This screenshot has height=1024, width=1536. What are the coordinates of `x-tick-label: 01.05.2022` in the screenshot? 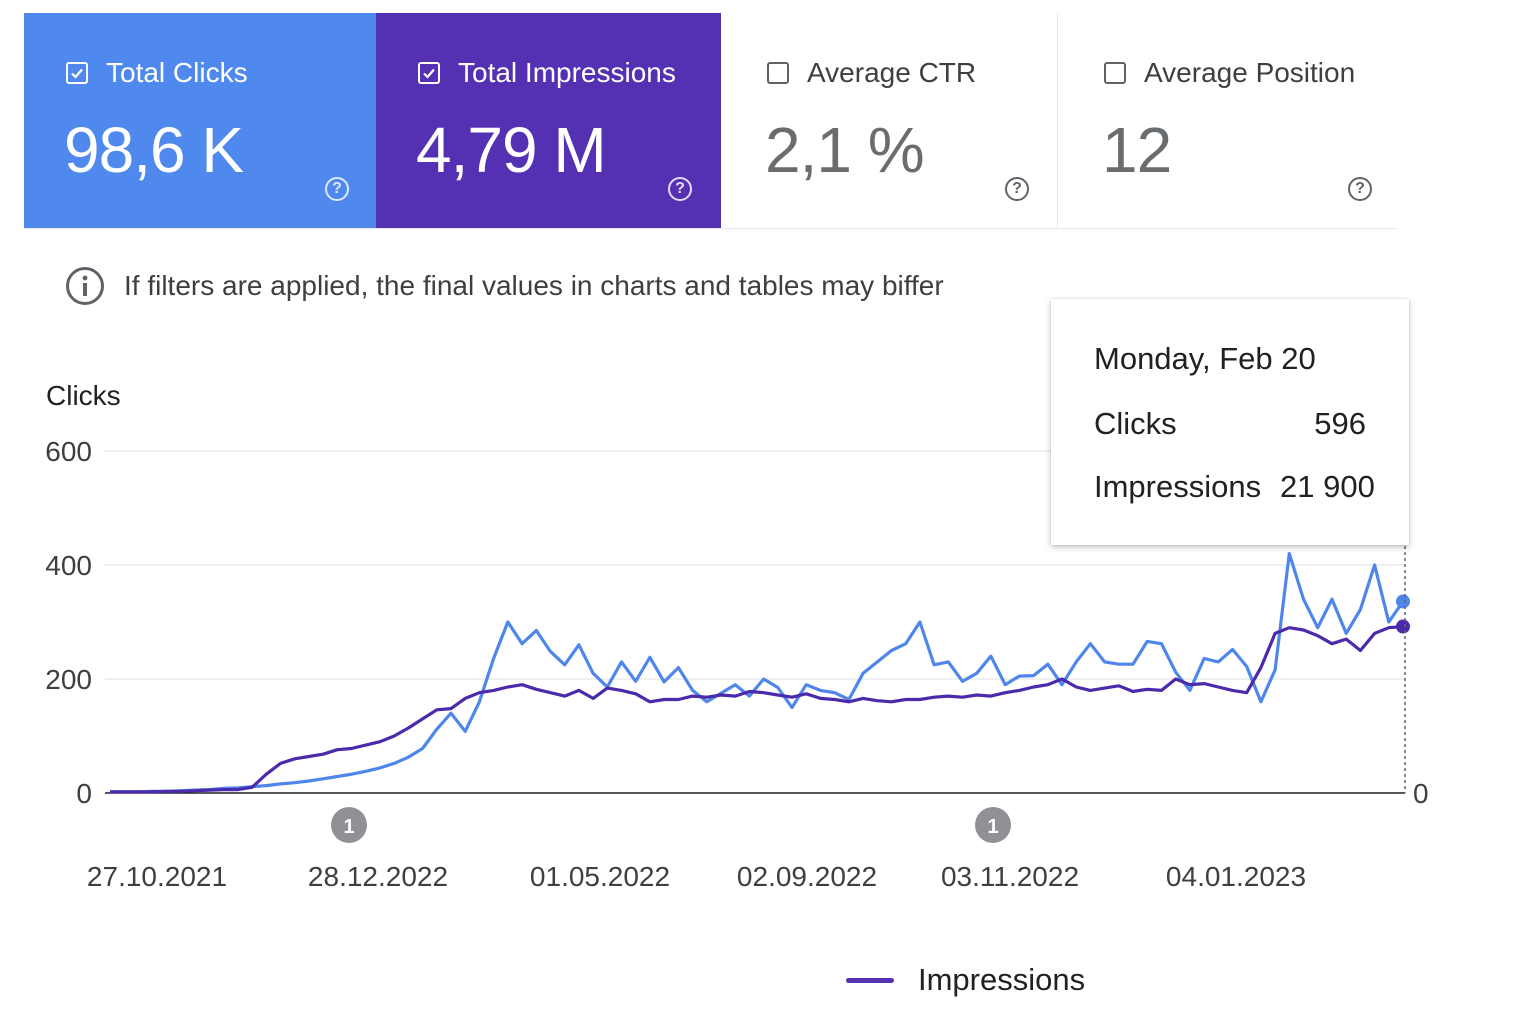 It's located at (600, 876).